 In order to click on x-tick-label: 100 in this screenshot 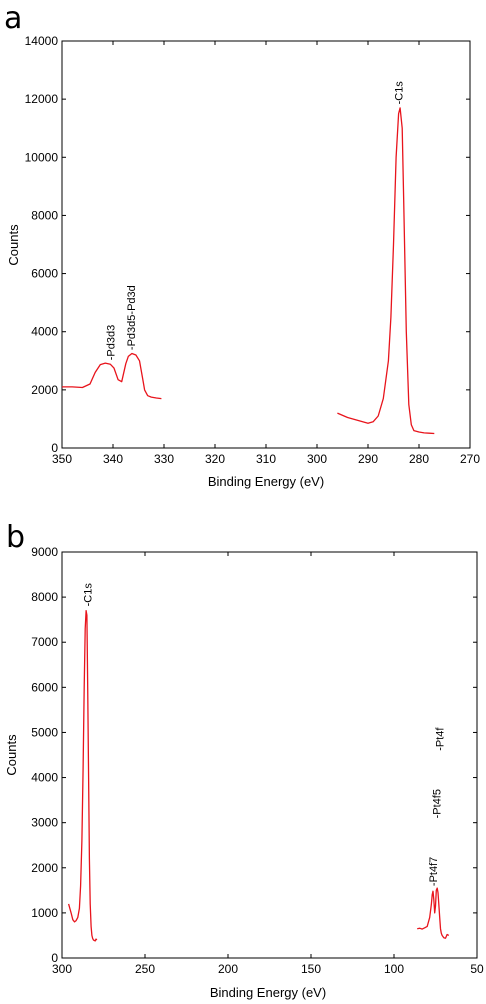, I will do `click(394, 969)`.